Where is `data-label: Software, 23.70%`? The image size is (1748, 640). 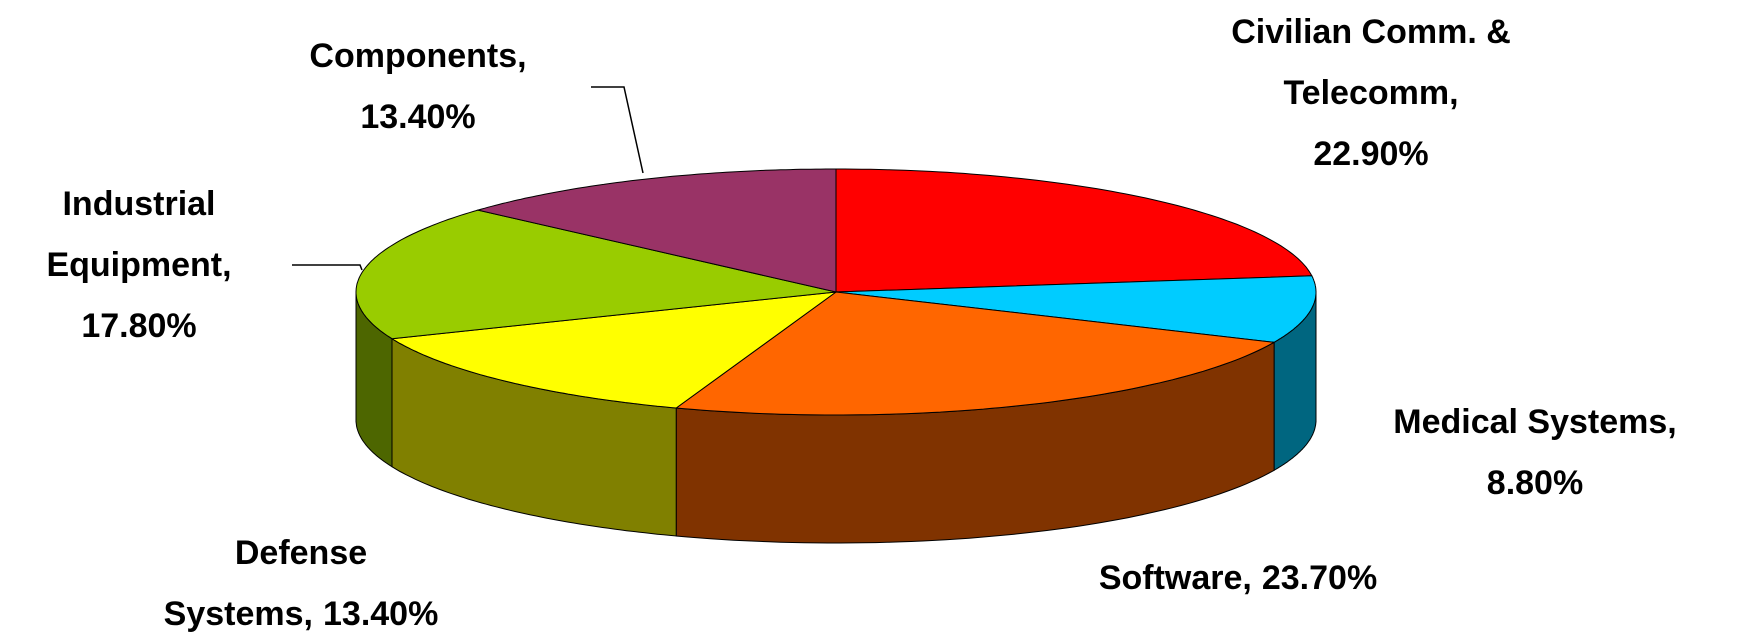
data-label: Software, 23.70% is located at coordinates (1238, 578).